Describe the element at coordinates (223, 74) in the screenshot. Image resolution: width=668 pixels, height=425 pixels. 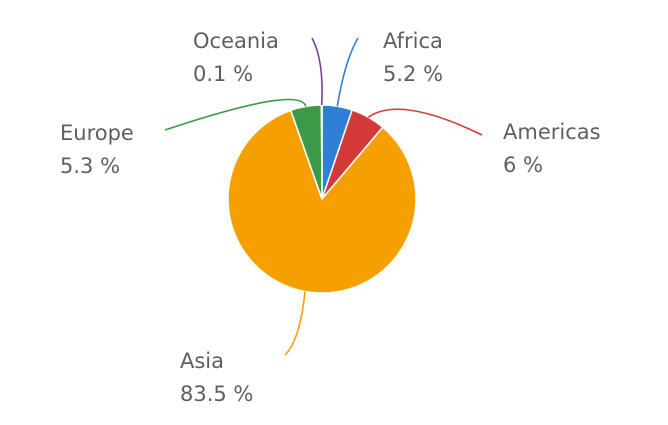
I see `slice-value-label: 0.1 %` at that location.